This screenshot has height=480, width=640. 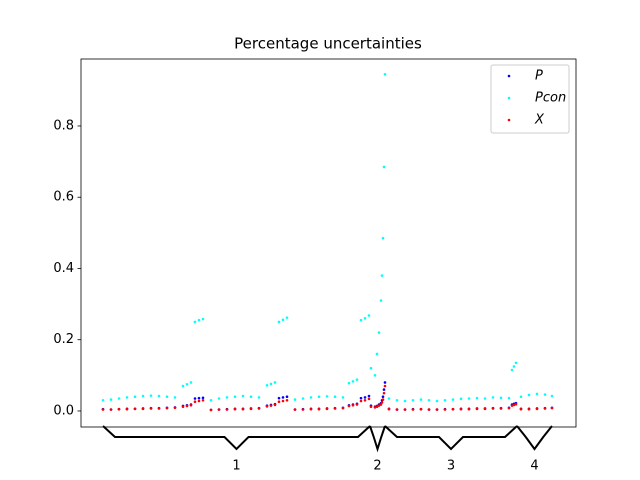 What do you see at coordinates (236, 466) in the screenshot?
I see `group-label: 1` at bounding box center [236, 466].